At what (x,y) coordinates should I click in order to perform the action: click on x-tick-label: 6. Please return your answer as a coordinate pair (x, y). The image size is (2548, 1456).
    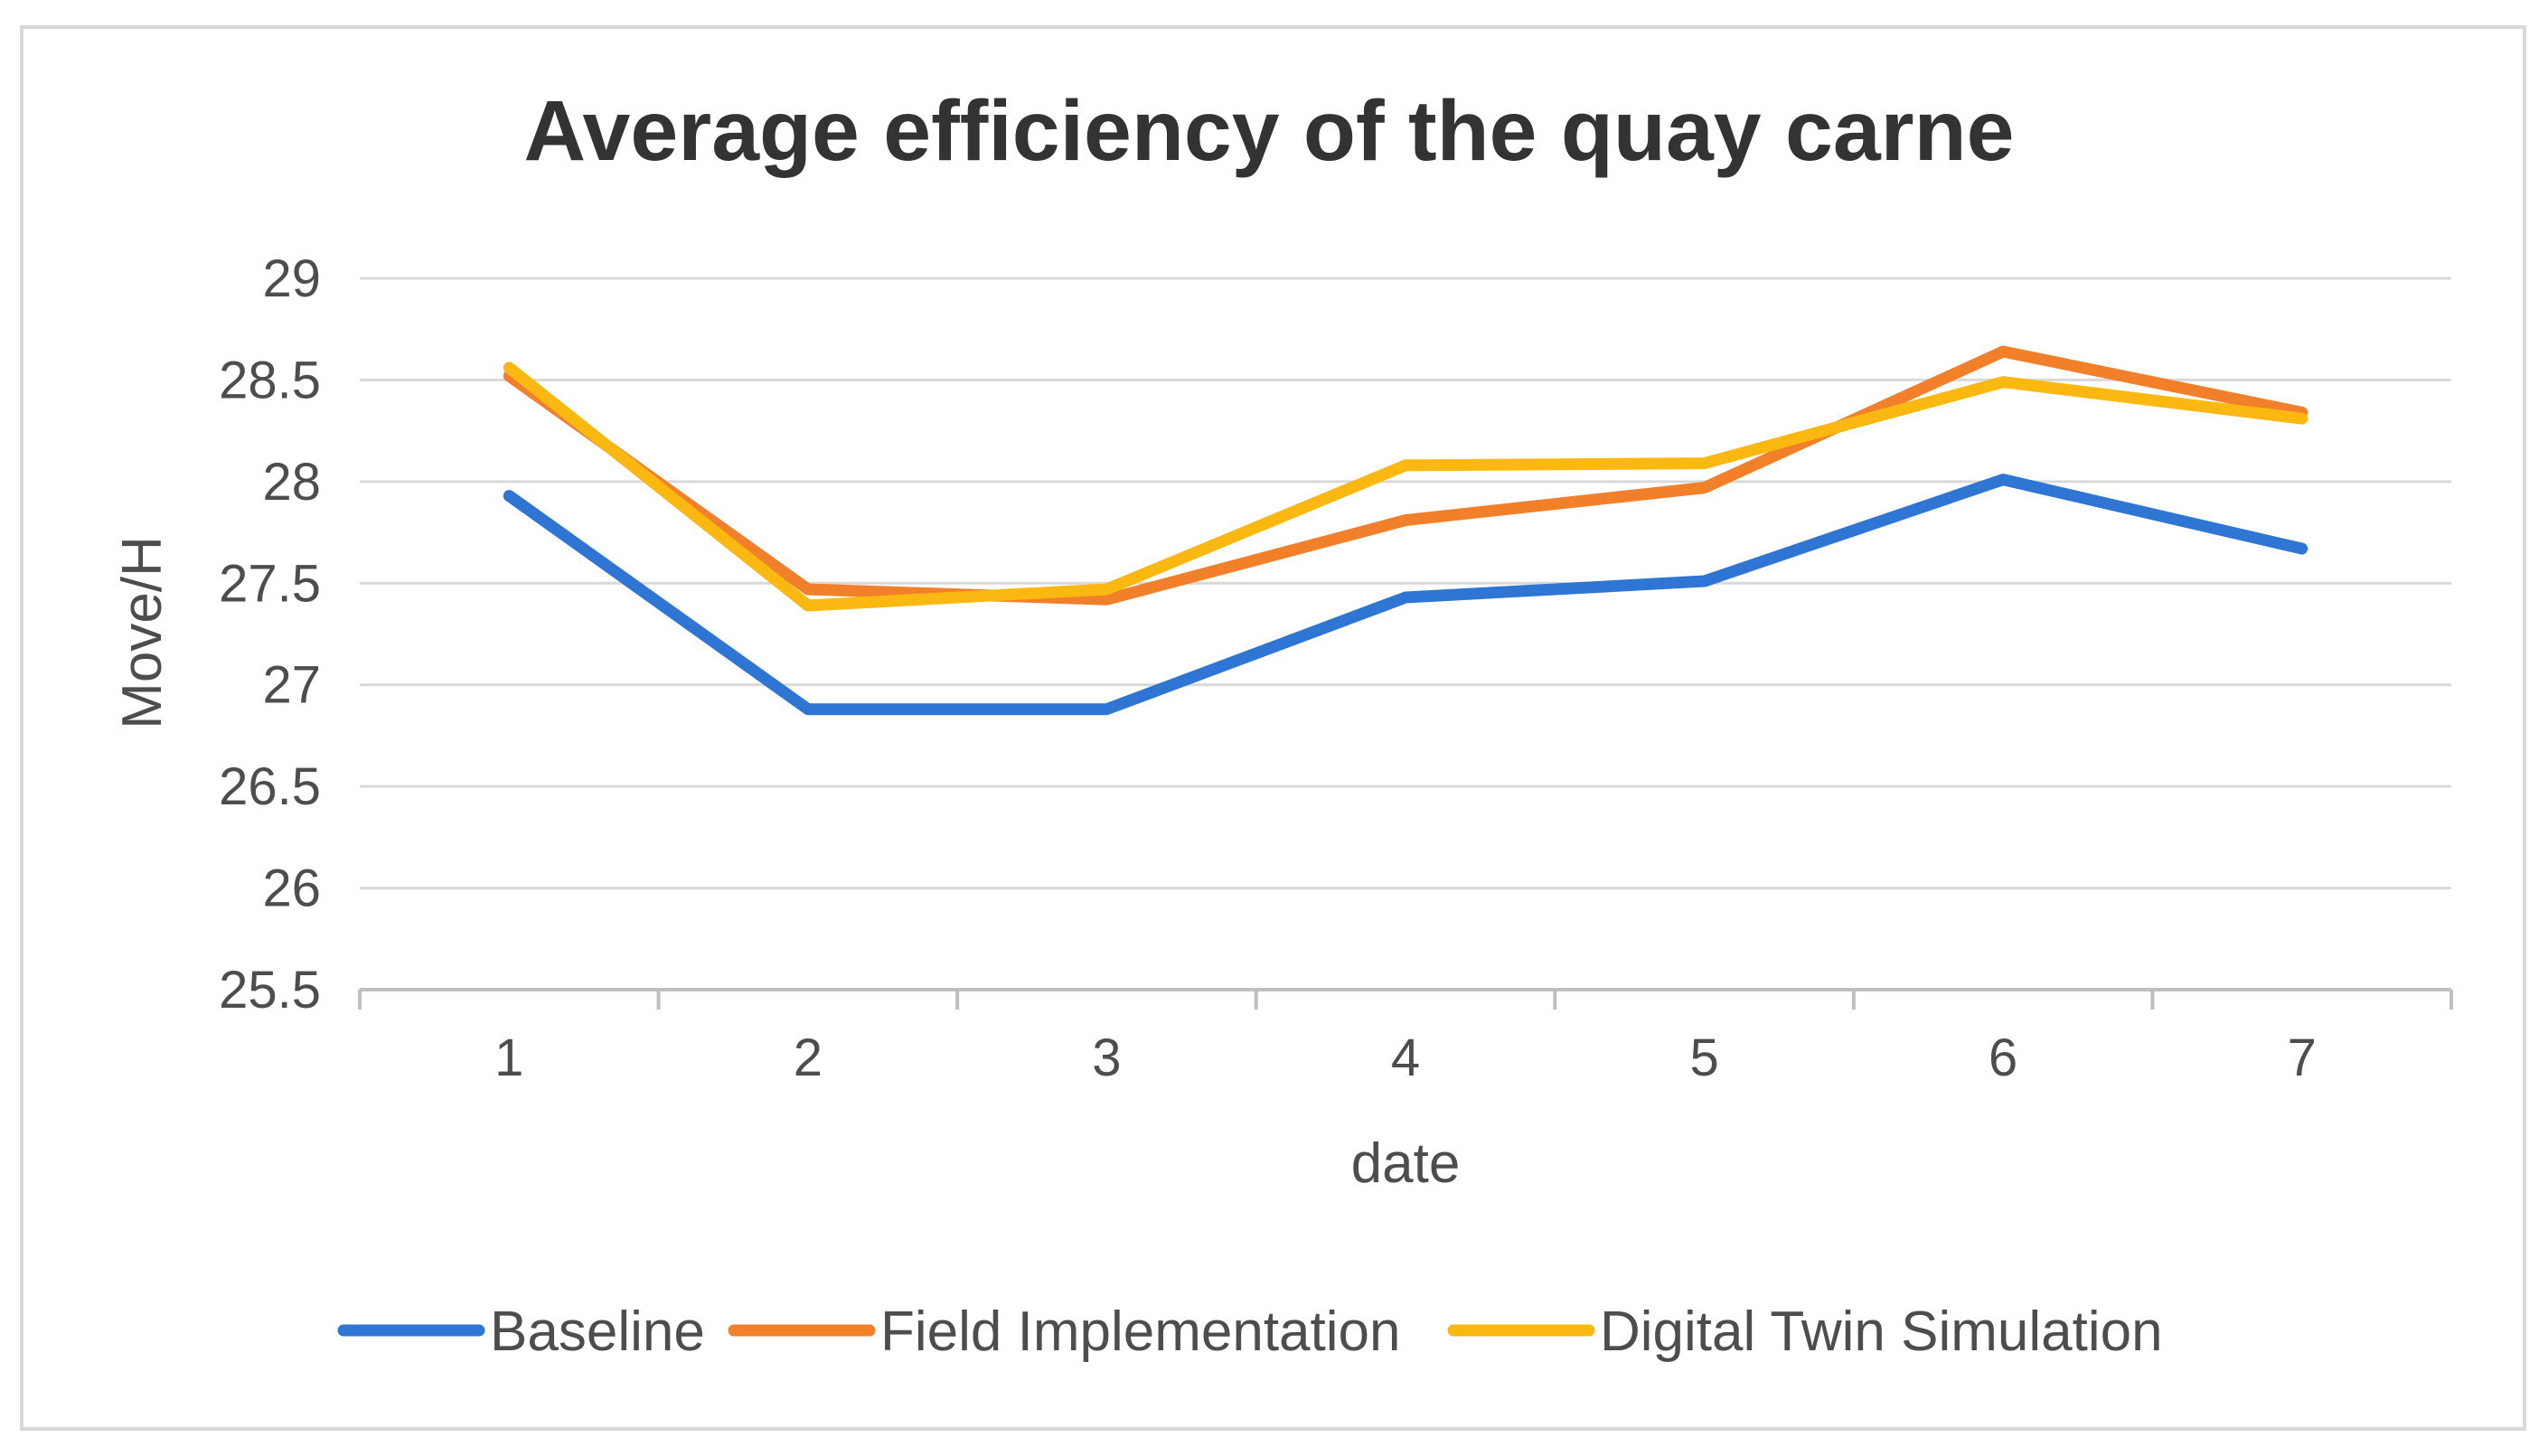
    Looking at the image, I should click on (2003, 1058).